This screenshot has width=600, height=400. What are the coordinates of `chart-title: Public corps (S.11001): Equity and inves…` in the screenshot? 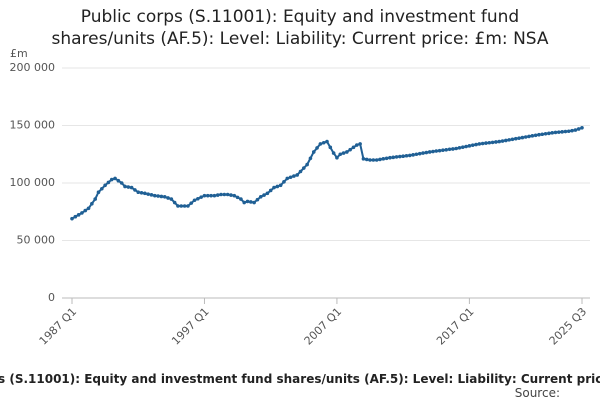 It's located at (300, 28).